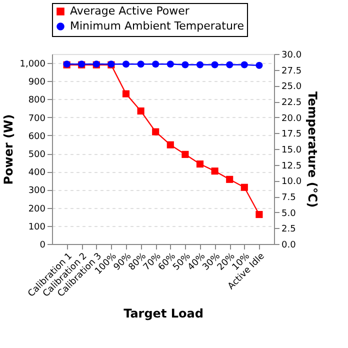  What do you see at coordinates (292, 103) in the screenshot?
I see `y2-tick-label: 22.5` at bounding box center [292, 103].